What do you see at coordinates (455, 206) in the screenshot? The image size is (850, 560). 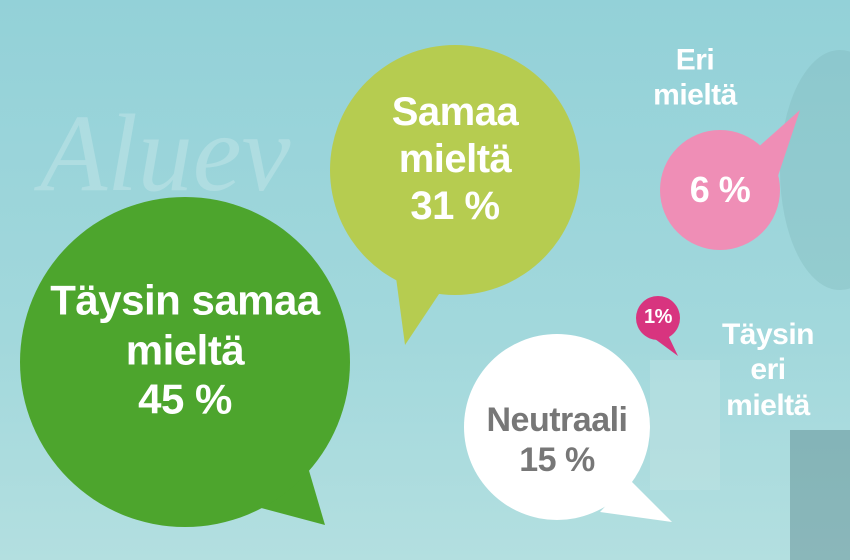 I see `value-label: 31 %` at bounding box center [455, 206].